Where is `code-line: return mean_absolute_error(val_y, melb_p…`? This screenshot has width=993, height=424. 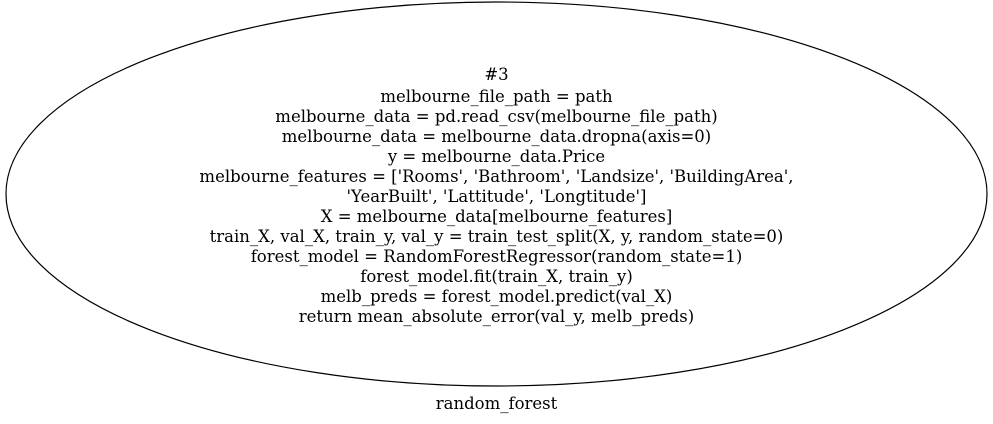 code-line: return mean_absolute_error(val_y, melb_p… is located at coordinates (496, 316).